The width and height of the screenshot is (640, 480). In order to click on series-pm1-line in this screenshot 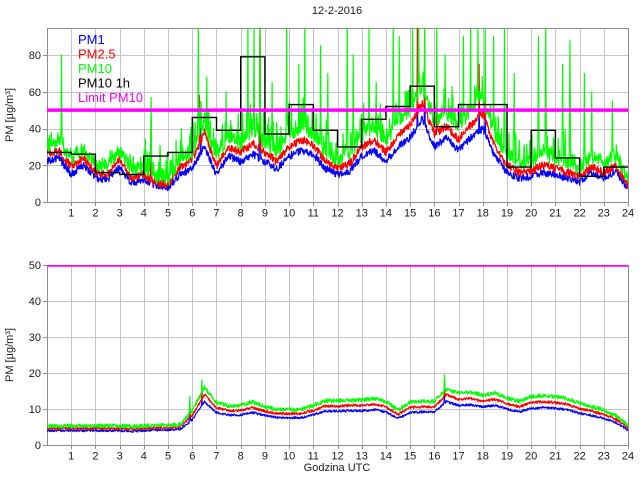, I will do `click(337, 414)`.